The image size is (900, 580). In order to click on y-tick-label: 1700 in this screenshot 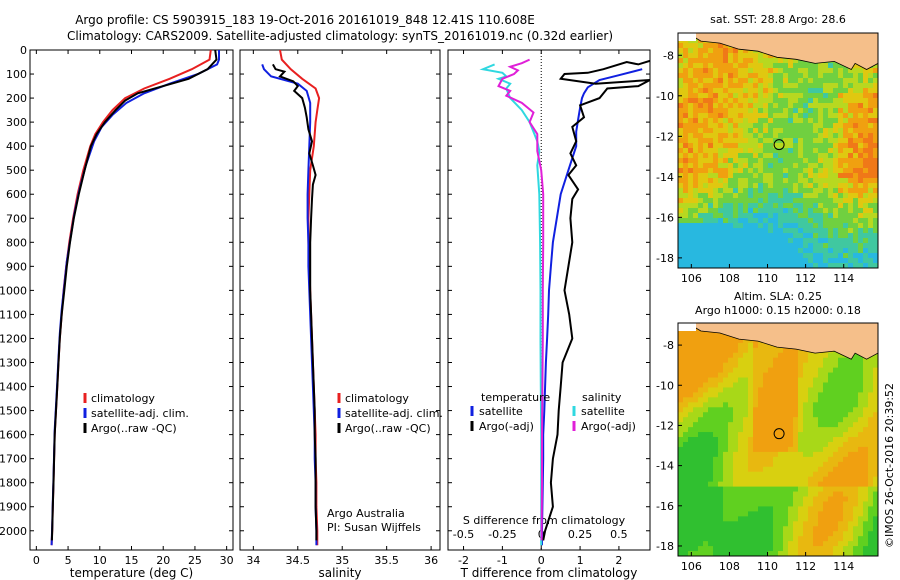, I will do `click(13, 459)`.